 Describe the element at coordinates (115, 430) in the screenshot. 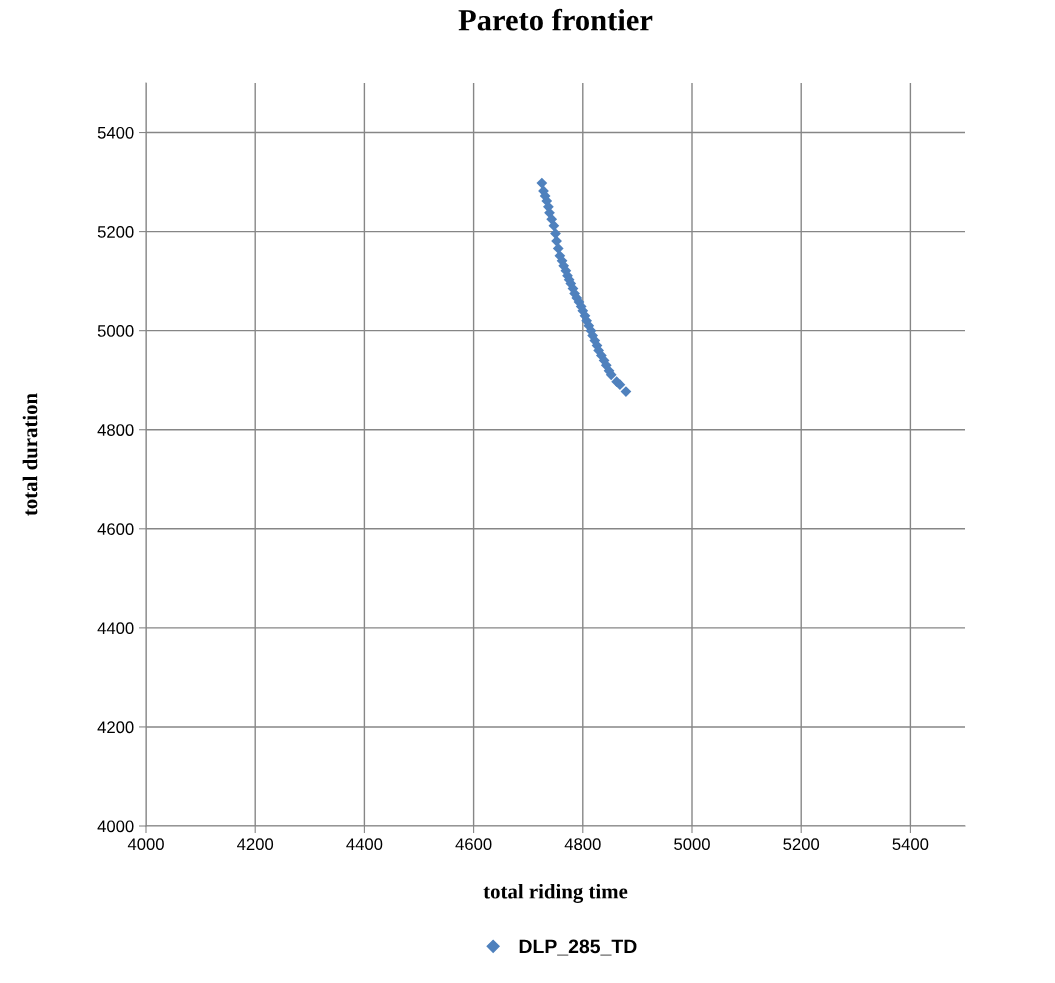

I see `y-tick-label: 4800` at that location.